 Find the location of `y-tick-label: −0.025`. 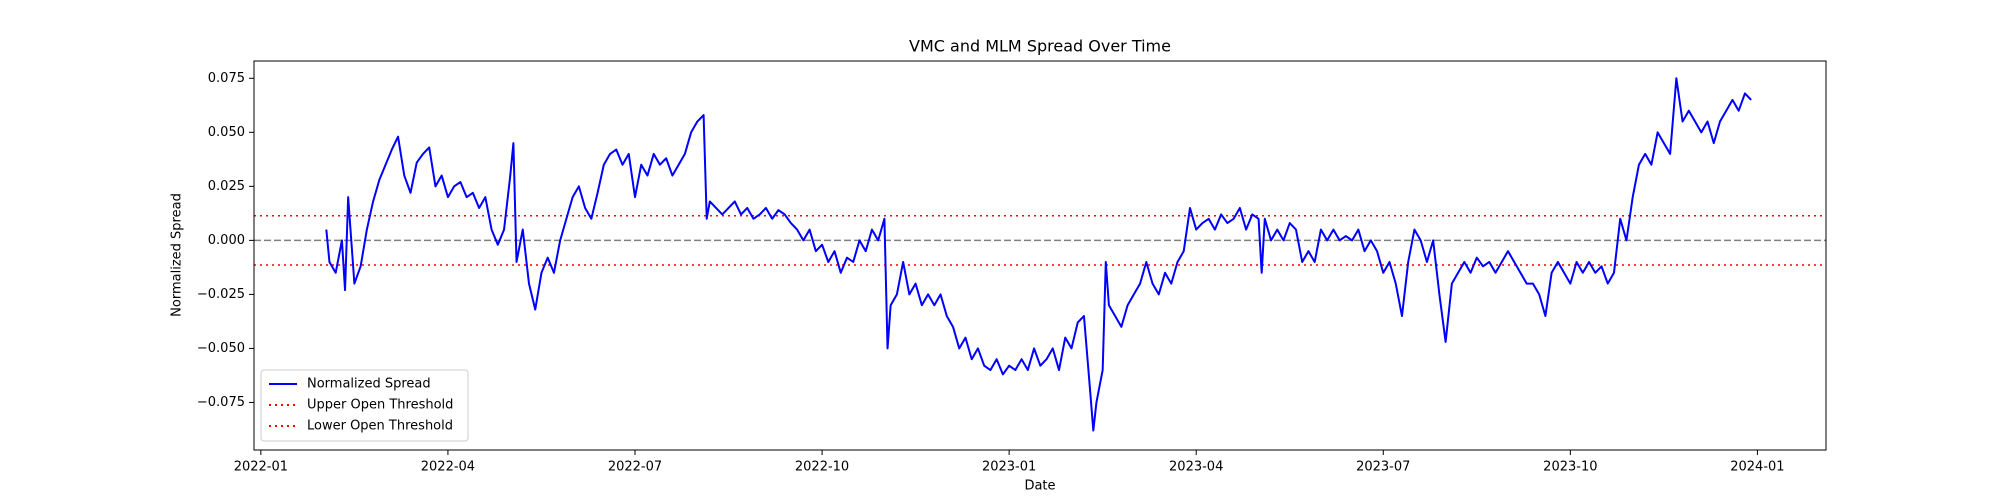

y-tick-label: −0.025 is located at coordinates (221, 294).